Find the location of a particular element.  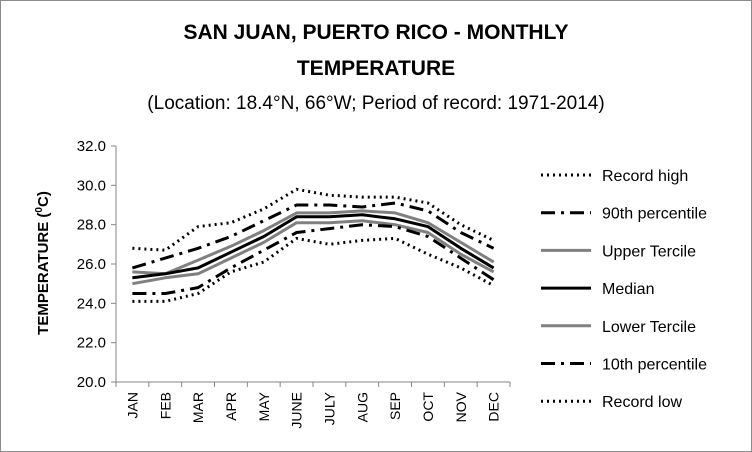

y-axis-label-main: TEMPERATURE ( is located at coordinates (43, 274).